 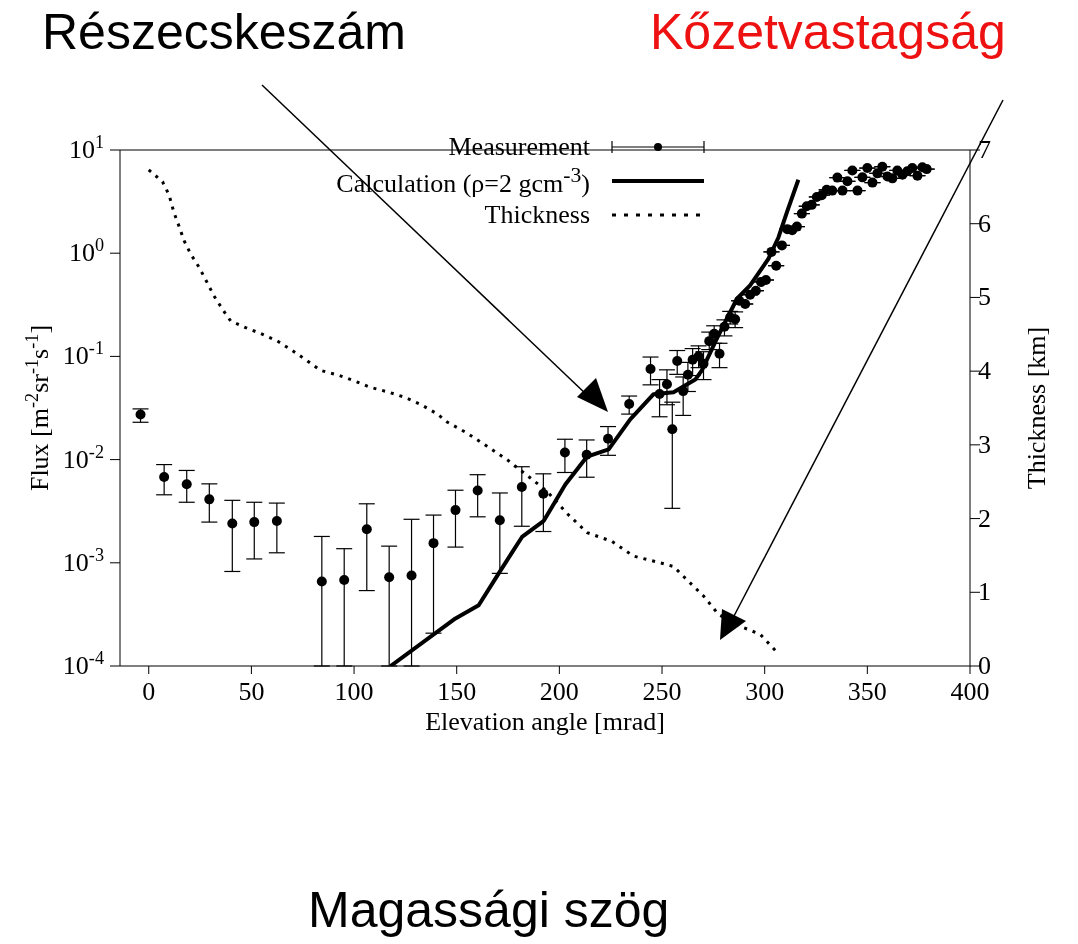 What do you see at coordinates (867, 691) in the screenshot?
I see `x-tick-label: 350` at bounding box center [867, 691].